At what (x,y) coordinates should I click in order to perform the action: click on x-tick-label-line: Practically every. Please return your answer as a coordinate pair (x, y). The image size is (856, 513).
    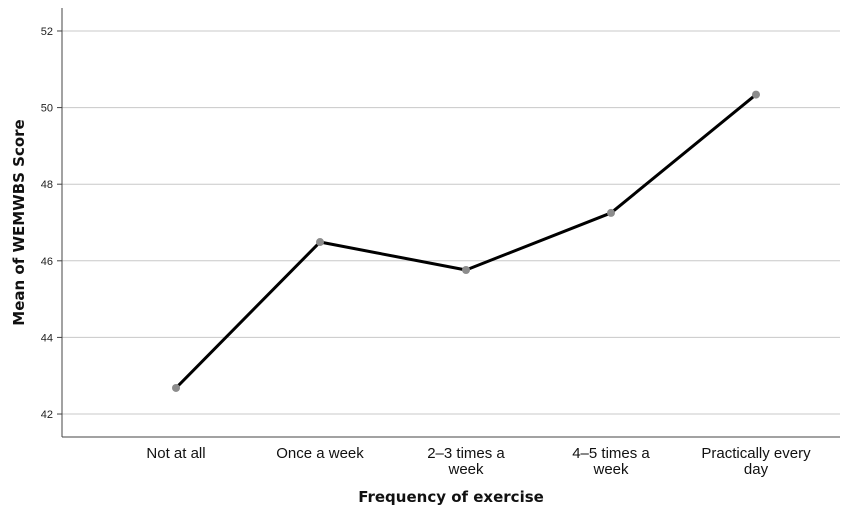
    Looking at the image, I should click on (756, 453).